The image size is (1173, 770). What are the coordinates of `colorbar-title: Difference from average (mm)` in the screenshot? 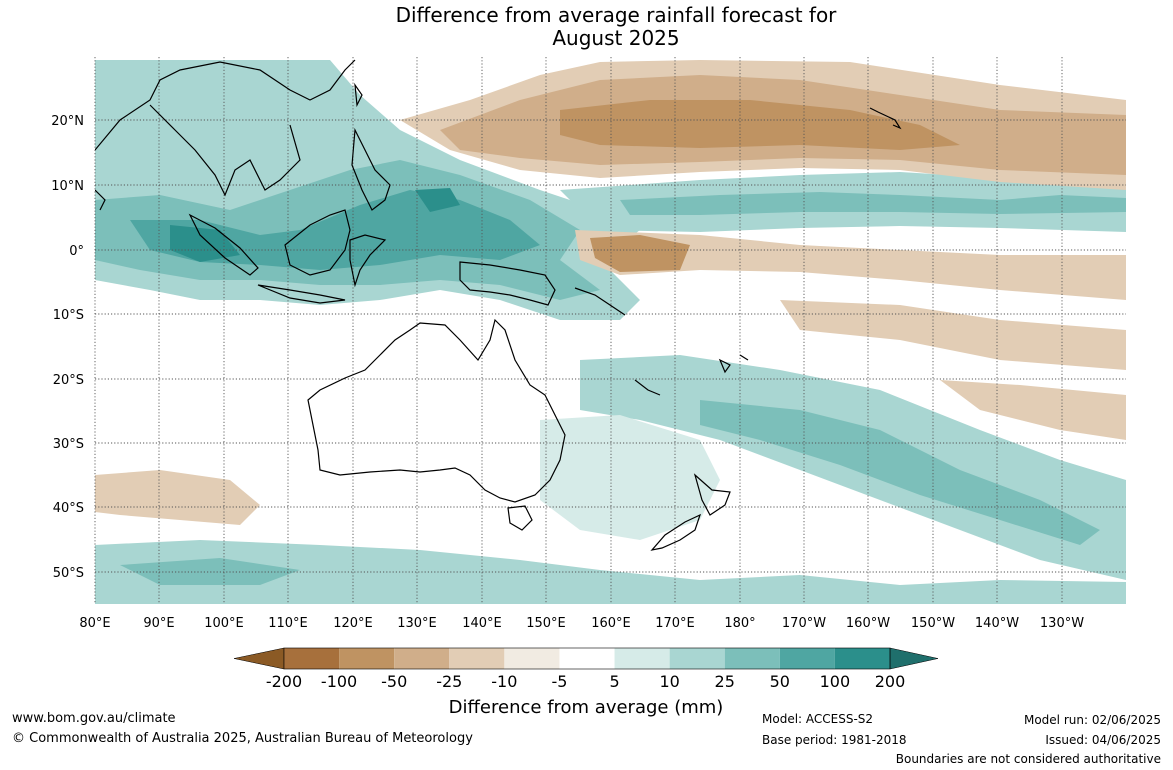 It's located at (586, 707).